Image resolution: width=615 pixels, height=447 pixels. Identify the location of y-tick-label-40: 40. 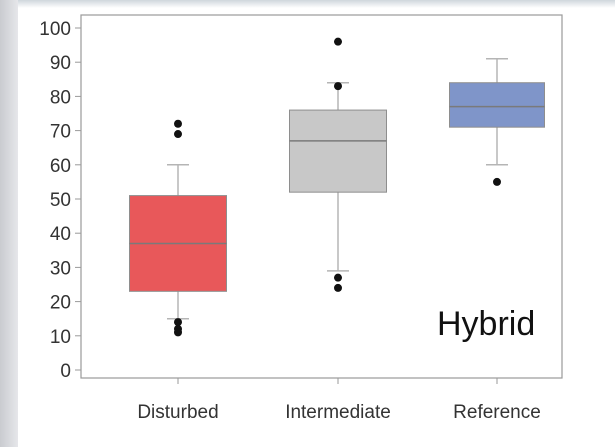
(60, 234).